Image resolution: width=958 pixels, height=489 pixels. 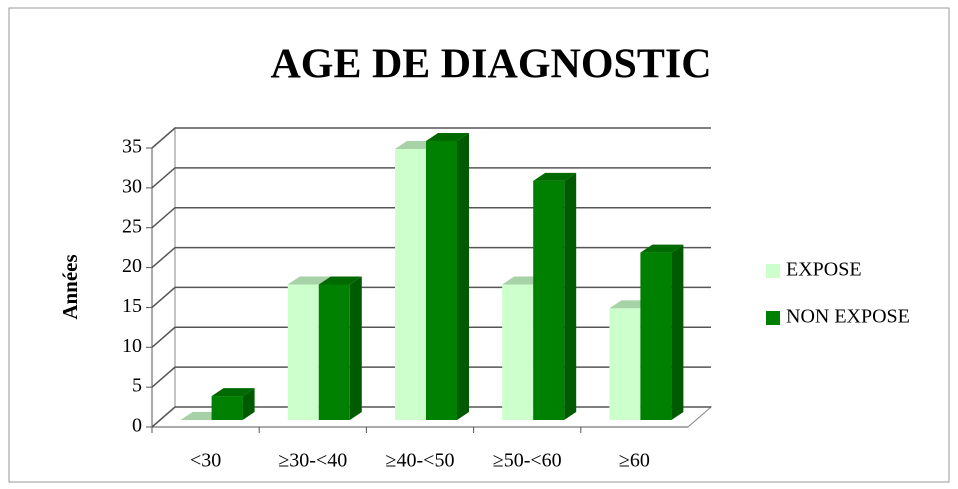 What do you see at coordinates (205, 461) in the screenshot?
I see `x-tick-label: <30` at bounding box center [205, 461].